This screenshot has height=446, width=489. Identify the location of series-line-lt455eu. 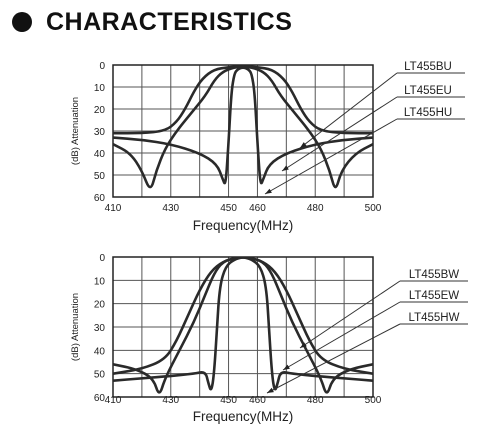
(243, 127).